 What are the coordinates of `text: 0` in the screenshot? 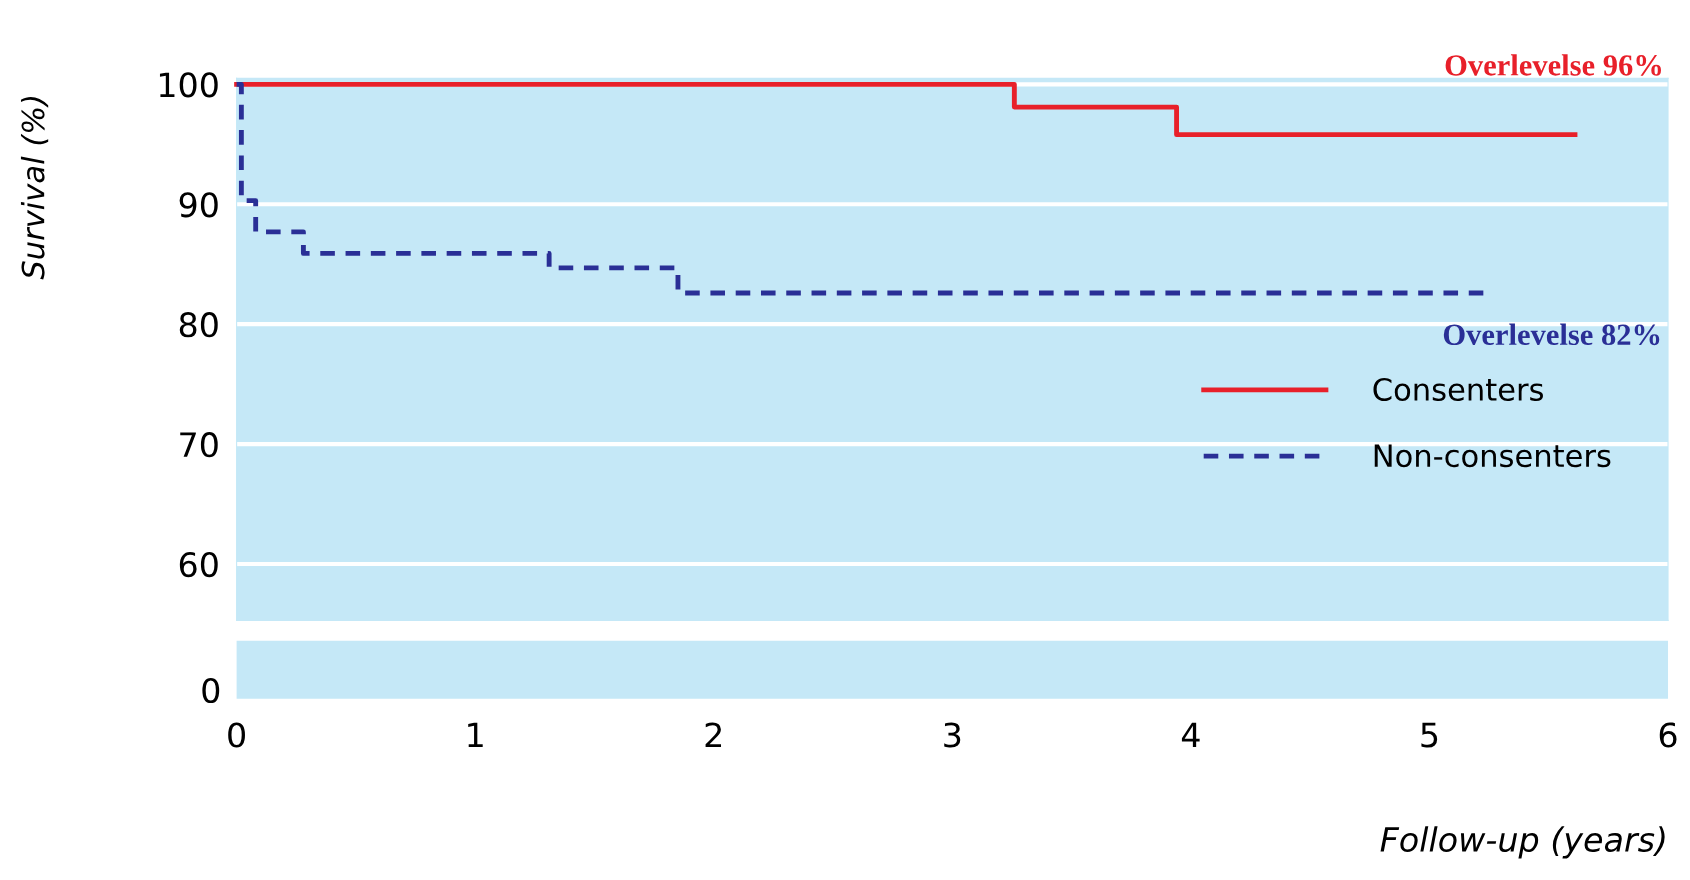 It's located at (211, 690).